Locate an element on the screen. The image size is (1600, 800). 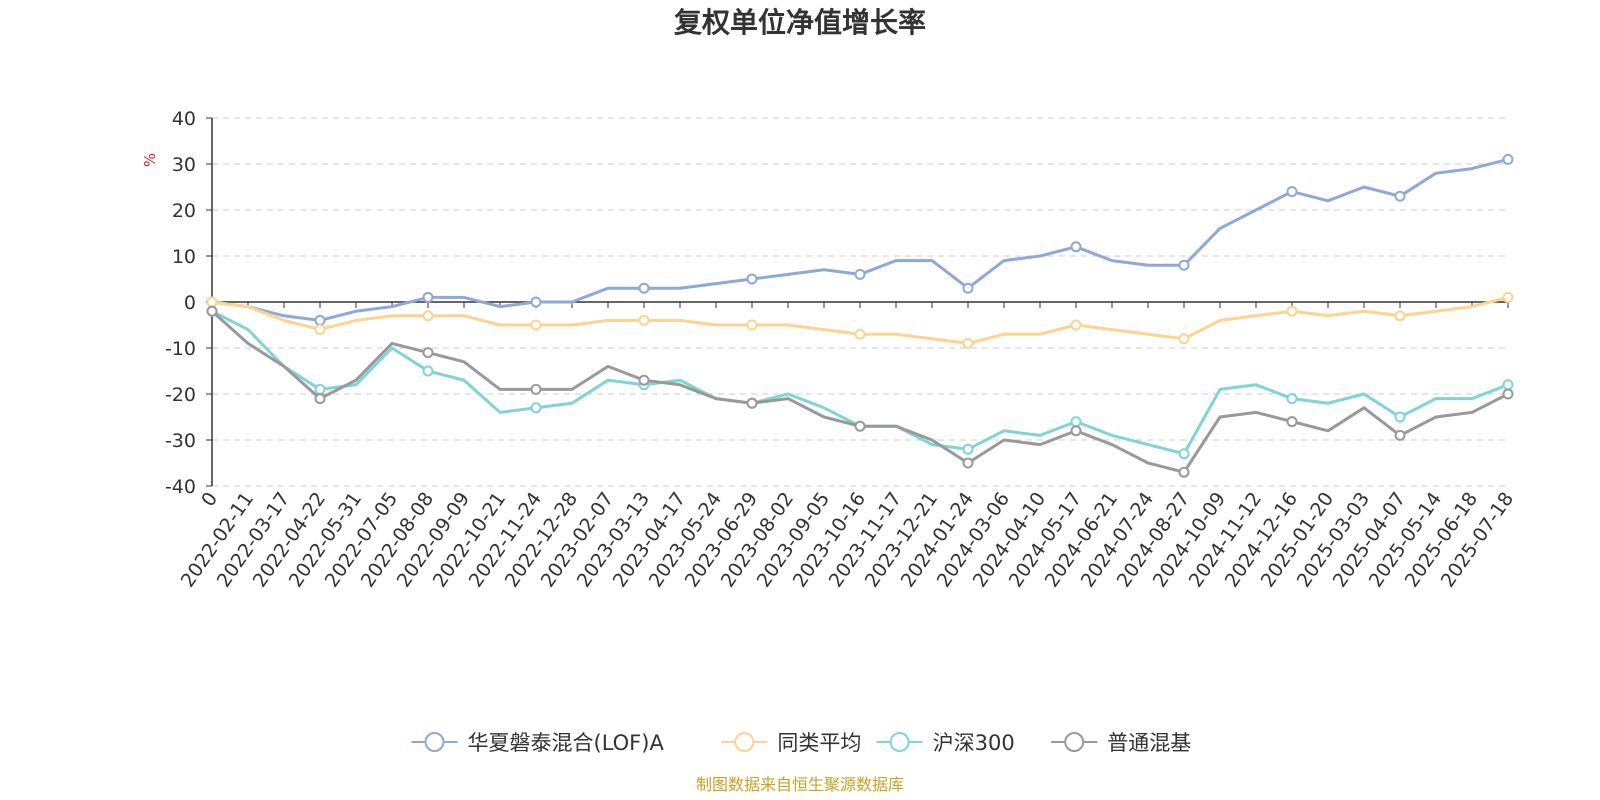
source-note: 制图数据来自恒生聚源数据库 is located at coordinates (800, 784).